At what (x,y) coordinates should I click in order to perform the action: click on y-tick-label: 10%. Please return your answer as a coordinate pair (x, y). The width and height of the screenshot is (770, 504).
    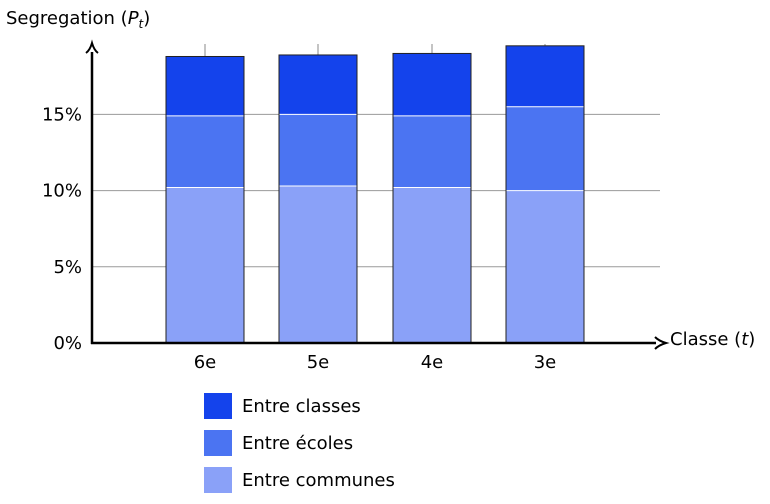
    Looking at the image, I should click on (62, 191).